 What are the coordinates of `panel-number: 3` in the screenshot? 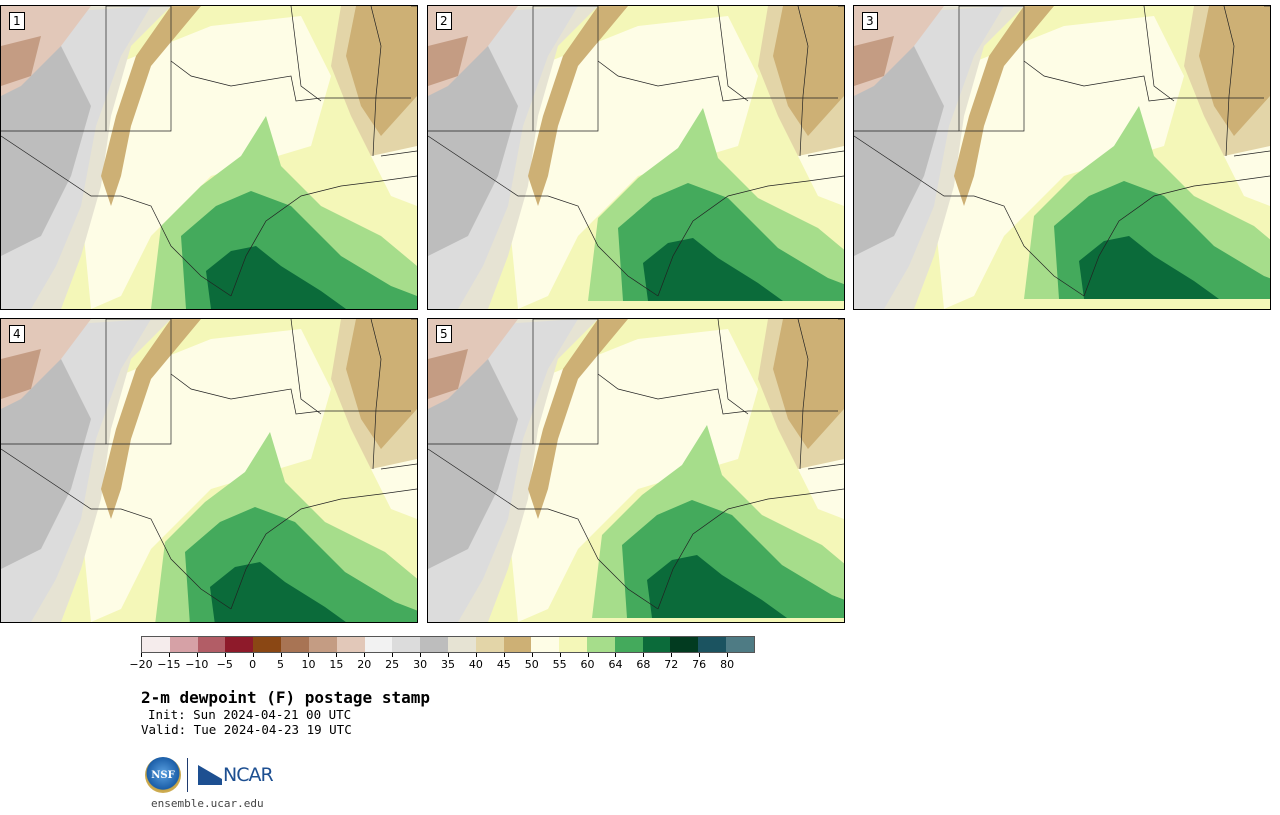 It's located at (870, 21).